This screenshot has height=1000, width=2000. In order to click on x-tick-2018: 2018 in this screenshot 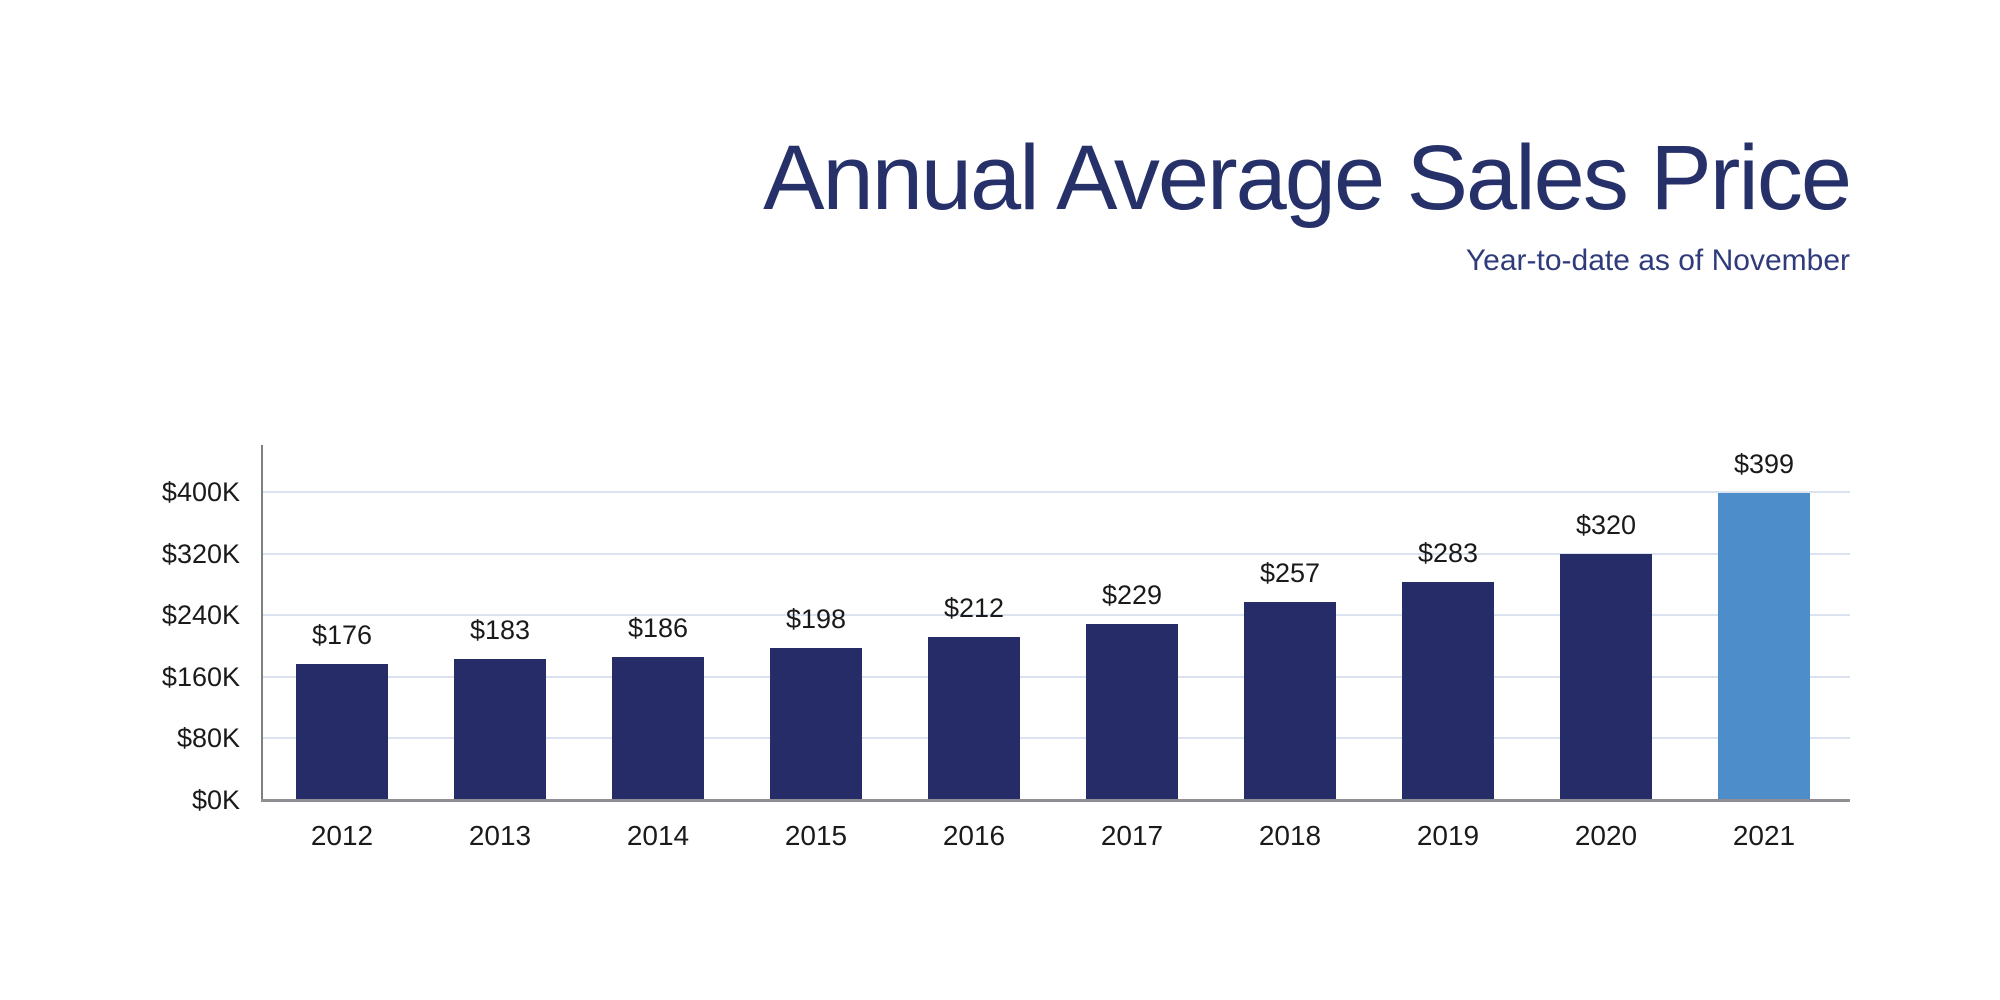, I will do `click(1290, 835)`.